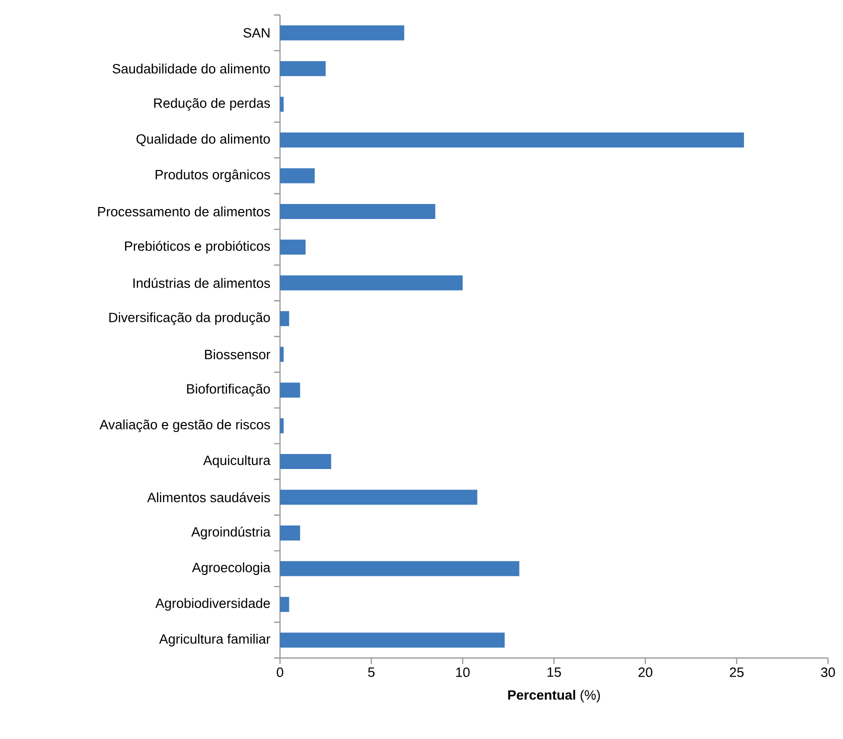 The height and width of the screenshot is (739, 843). Describe the element at coordinates (201, 283) in the screenshot. I see `y-tick-label: Indústrias de alimentos` at that location.